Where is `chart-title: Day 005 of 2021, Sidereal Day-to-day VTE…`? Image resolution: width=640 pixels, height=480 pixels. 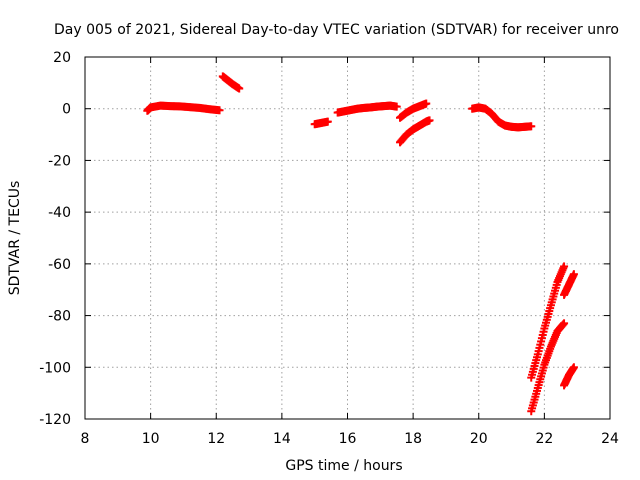 chart-title: Day 005 of 2021, Sidereal Day-to-day VTE… is located at coordinates (336, 30).